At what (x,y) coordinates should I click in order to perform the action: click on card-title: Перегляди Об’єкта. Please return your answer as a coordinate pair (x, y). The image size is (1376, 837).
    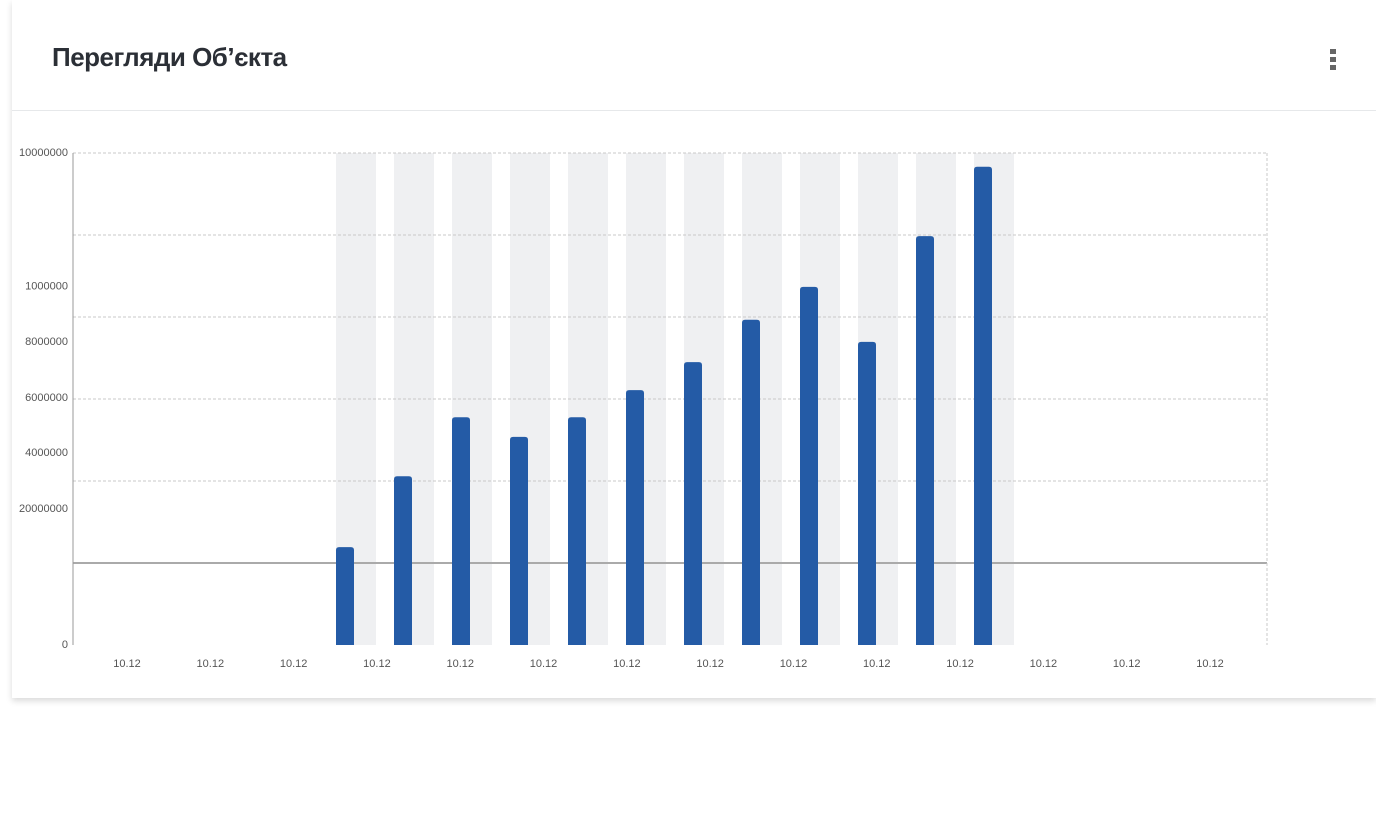
    Looking at the image, I should click on (169, 57).